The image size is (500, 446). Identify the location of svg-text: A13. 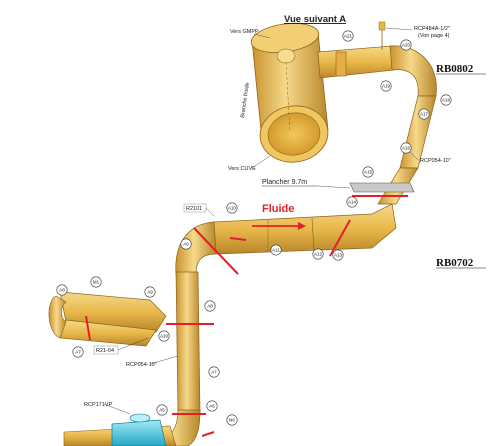
(338, 255).